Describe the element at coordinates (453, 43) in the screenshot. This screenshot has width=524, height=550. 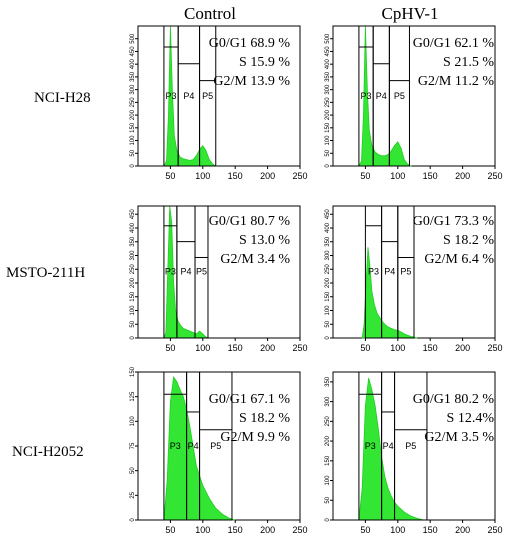
I see `phase-percentage-line: G0/G1 62.1 %` at that location.